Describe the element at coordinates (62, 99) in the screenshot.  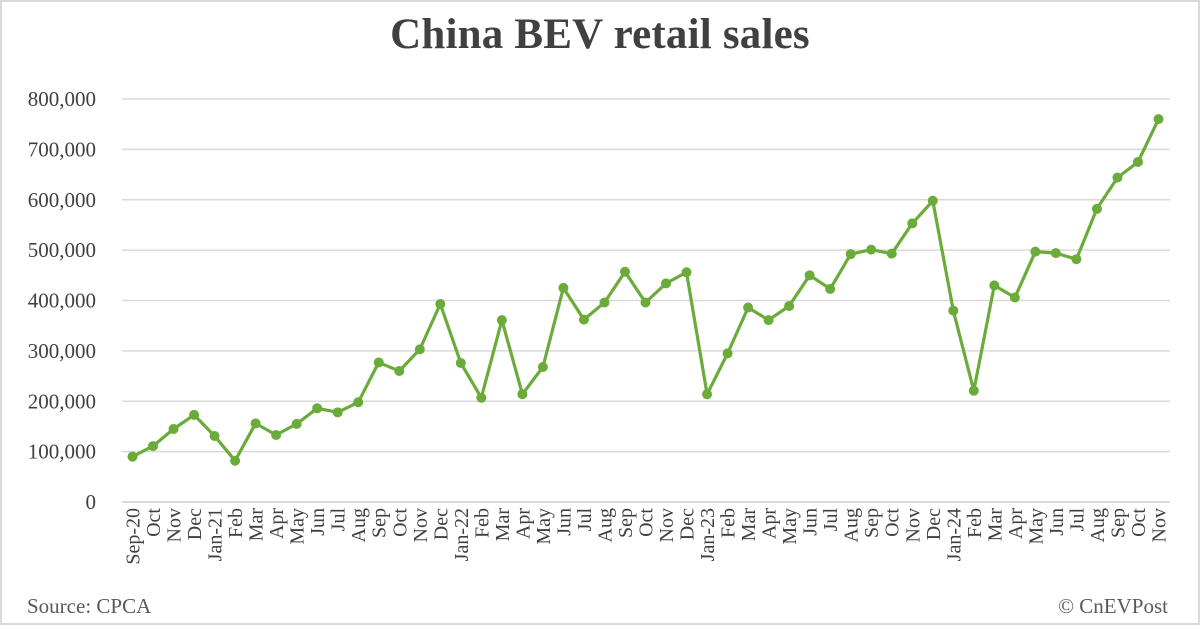
I see `y-tick-label: 800,000` at that location.